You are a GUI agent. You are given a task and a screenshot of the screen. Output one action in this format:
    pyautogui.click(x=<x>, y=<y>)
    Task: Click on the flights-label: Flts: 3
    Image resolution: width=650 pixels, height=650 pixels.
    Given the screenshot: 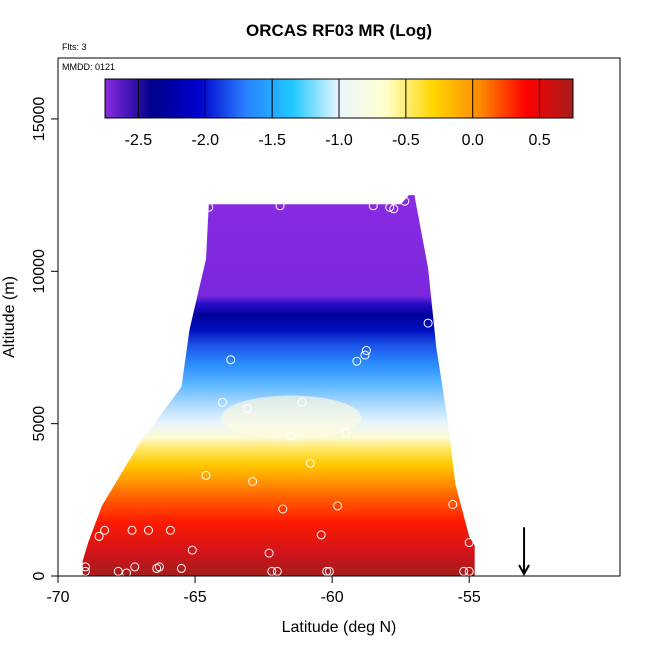 What is the action you would take?
    pyautogui.click(x=74, y=47)
    